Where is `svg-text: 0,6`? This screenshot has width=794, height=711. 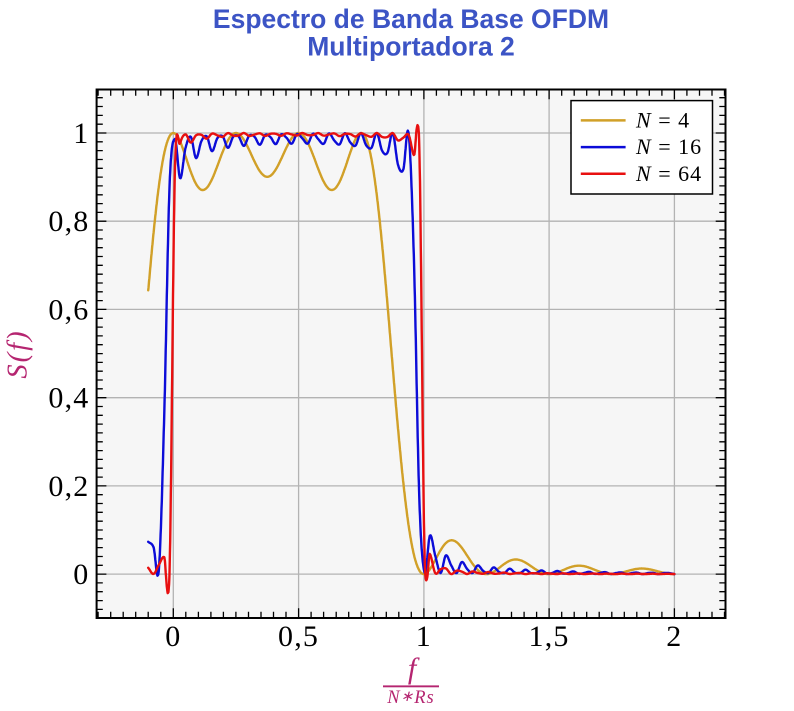
svg-text: 0,6 is located at coordinates (68, 309).